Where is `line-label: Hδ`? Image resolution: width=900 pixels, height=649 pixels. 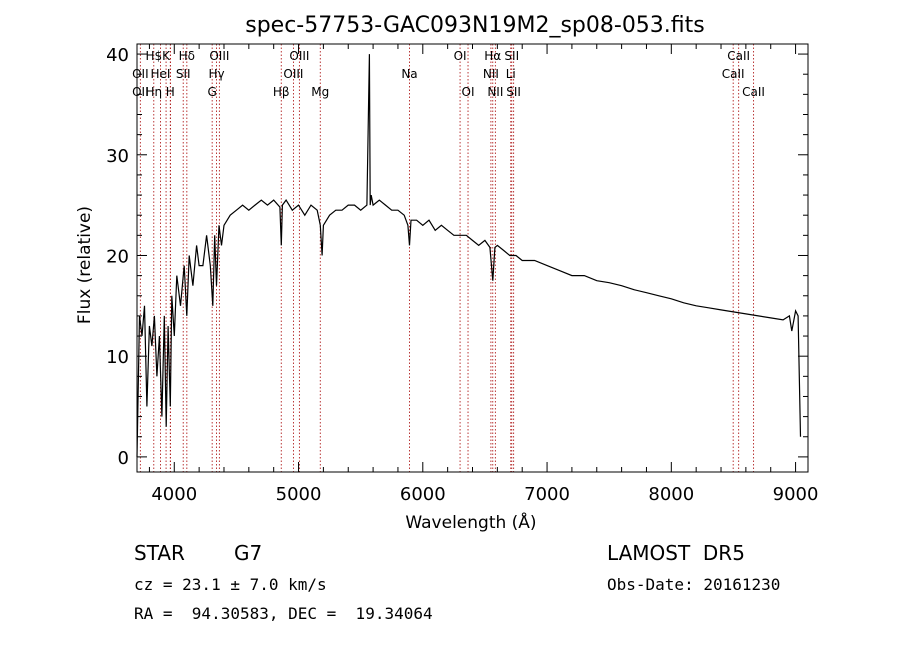
line-label: Hδ is located at coordinates (187, 56).